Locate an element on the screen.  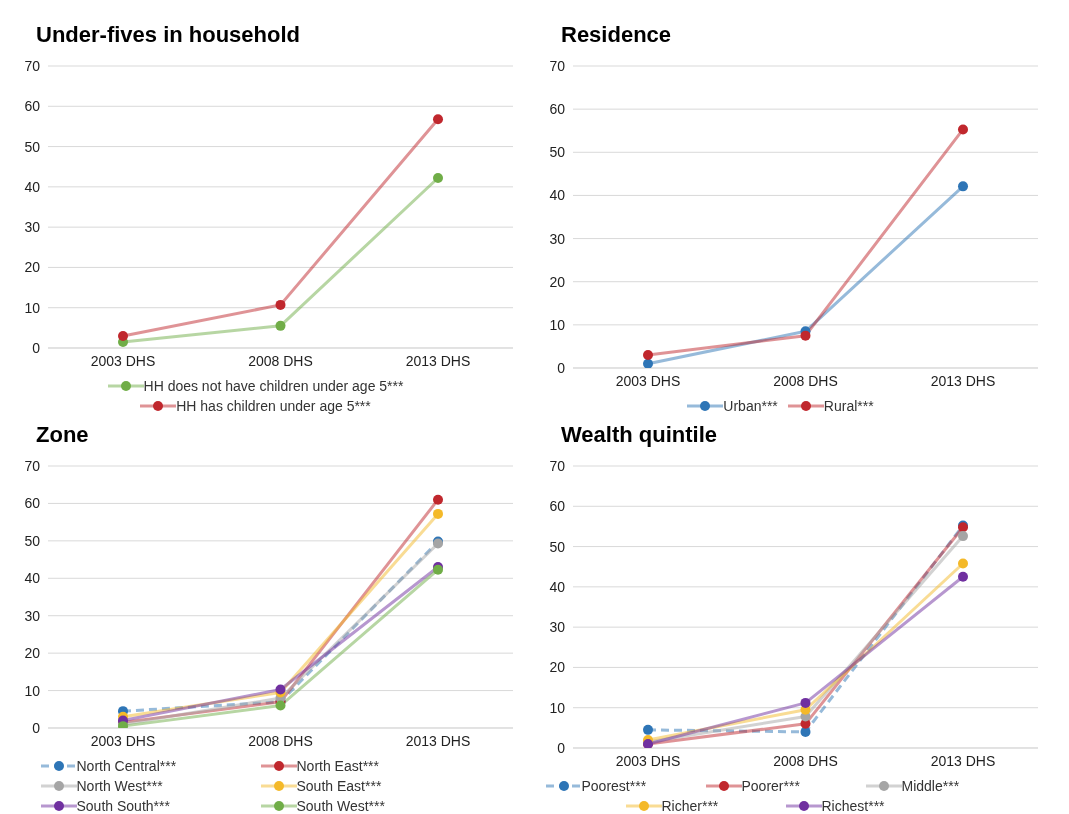
legend-label: Poorest*** is located at coordinates (614, 786).